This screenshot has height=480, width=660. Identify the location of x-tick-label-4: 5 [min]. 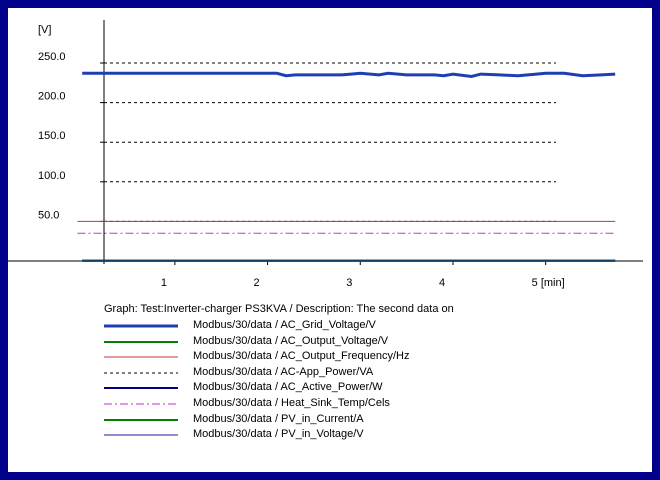
(548, 283).